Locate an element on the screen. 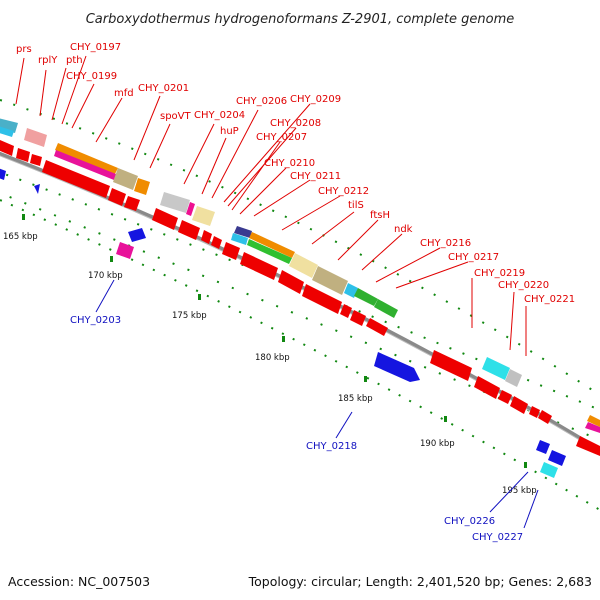  gene-label-prs: prs is located at coordinates (24, 49).